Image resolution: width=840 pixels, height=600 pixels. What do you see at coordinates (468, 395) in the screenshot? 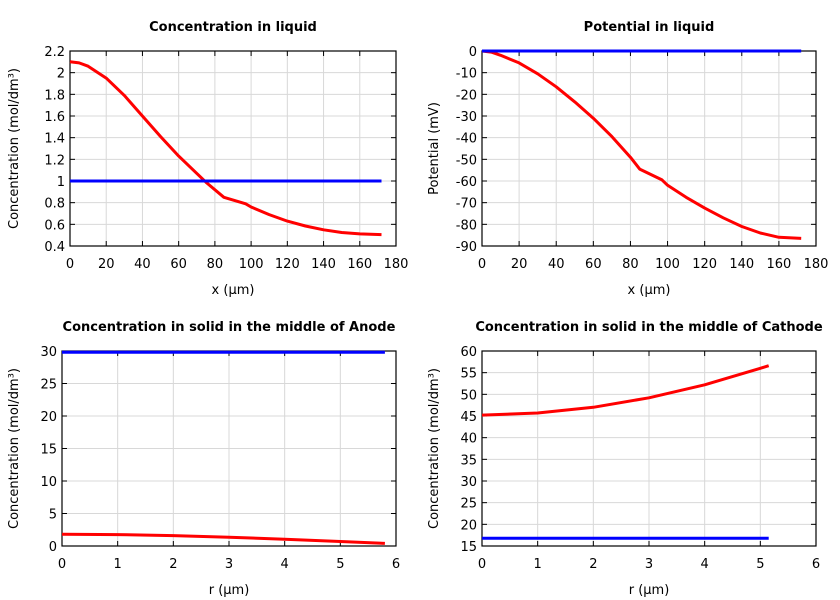
I see `y-tick-label: 50` at bounding box center [468, 395].